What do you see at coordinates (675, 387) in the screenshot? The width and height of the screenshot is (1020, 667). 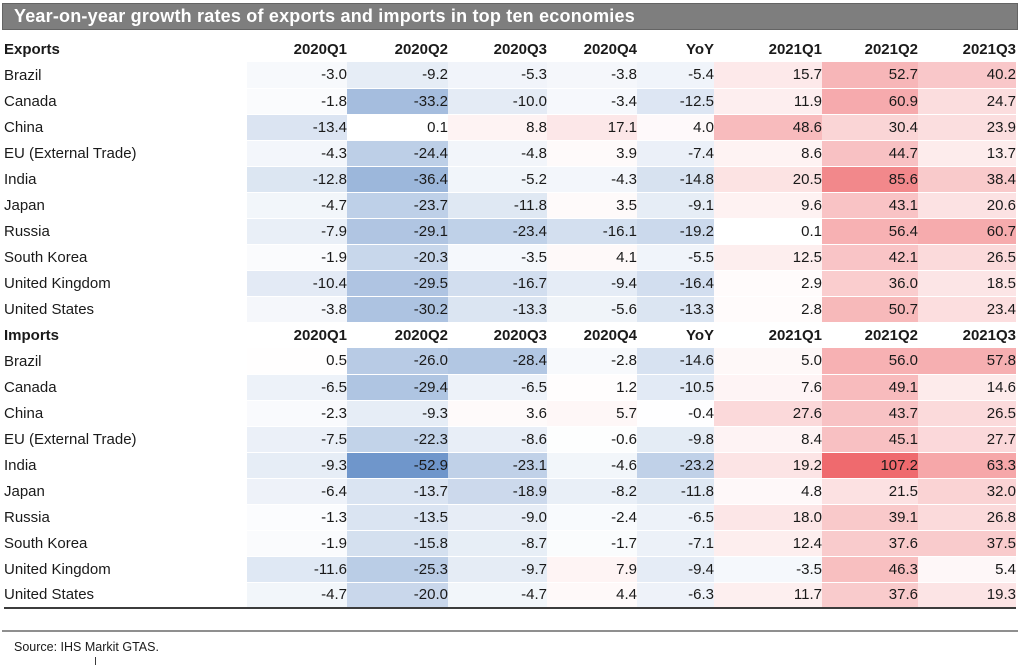 I see `value-cell: -10.5` at bounding box center [675, 387].